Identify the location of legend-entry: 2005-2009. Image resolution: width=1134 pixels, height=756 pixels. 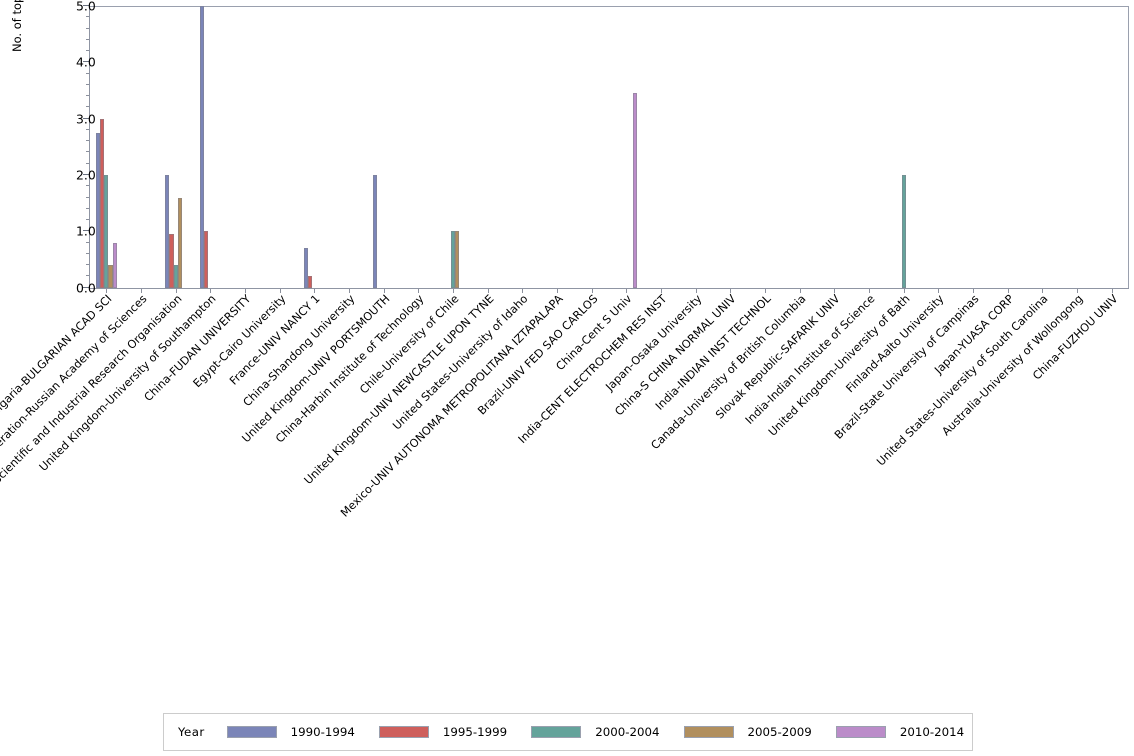
(747, 732).